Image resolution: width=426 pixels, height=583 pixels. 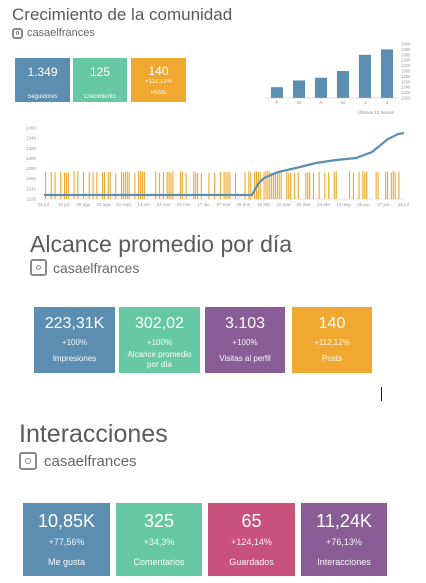 I want to click on growth-handle: casaelfrances, so click(x=53, y=33).